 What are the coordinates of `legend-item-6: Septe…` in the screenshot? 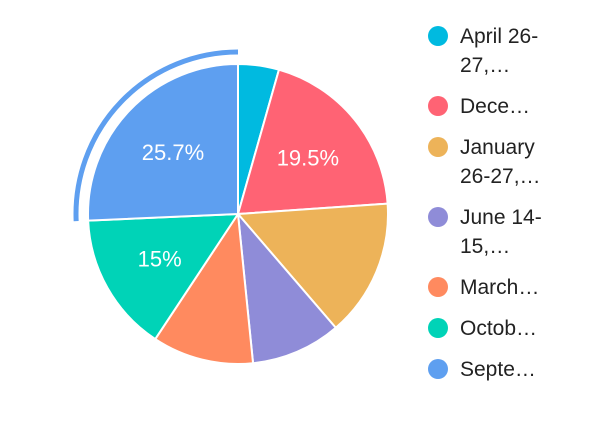 It's located at (518, 369).